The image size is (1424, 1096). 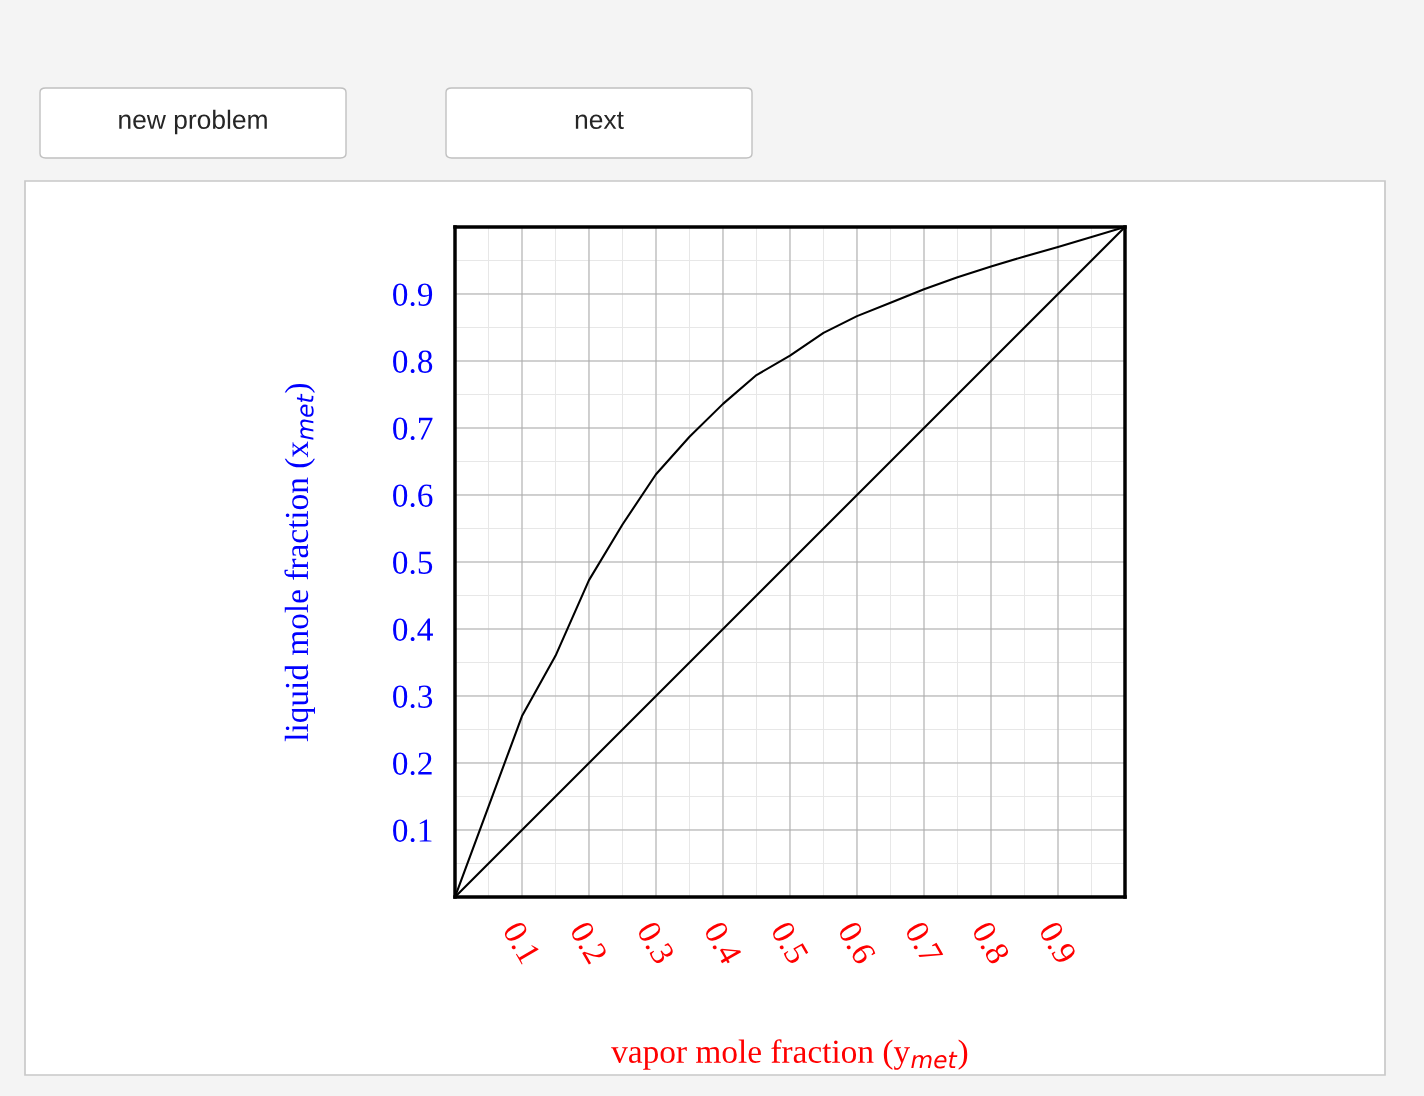 I want to click on x-tick-label: 0.8, so click(x=991, y=943).